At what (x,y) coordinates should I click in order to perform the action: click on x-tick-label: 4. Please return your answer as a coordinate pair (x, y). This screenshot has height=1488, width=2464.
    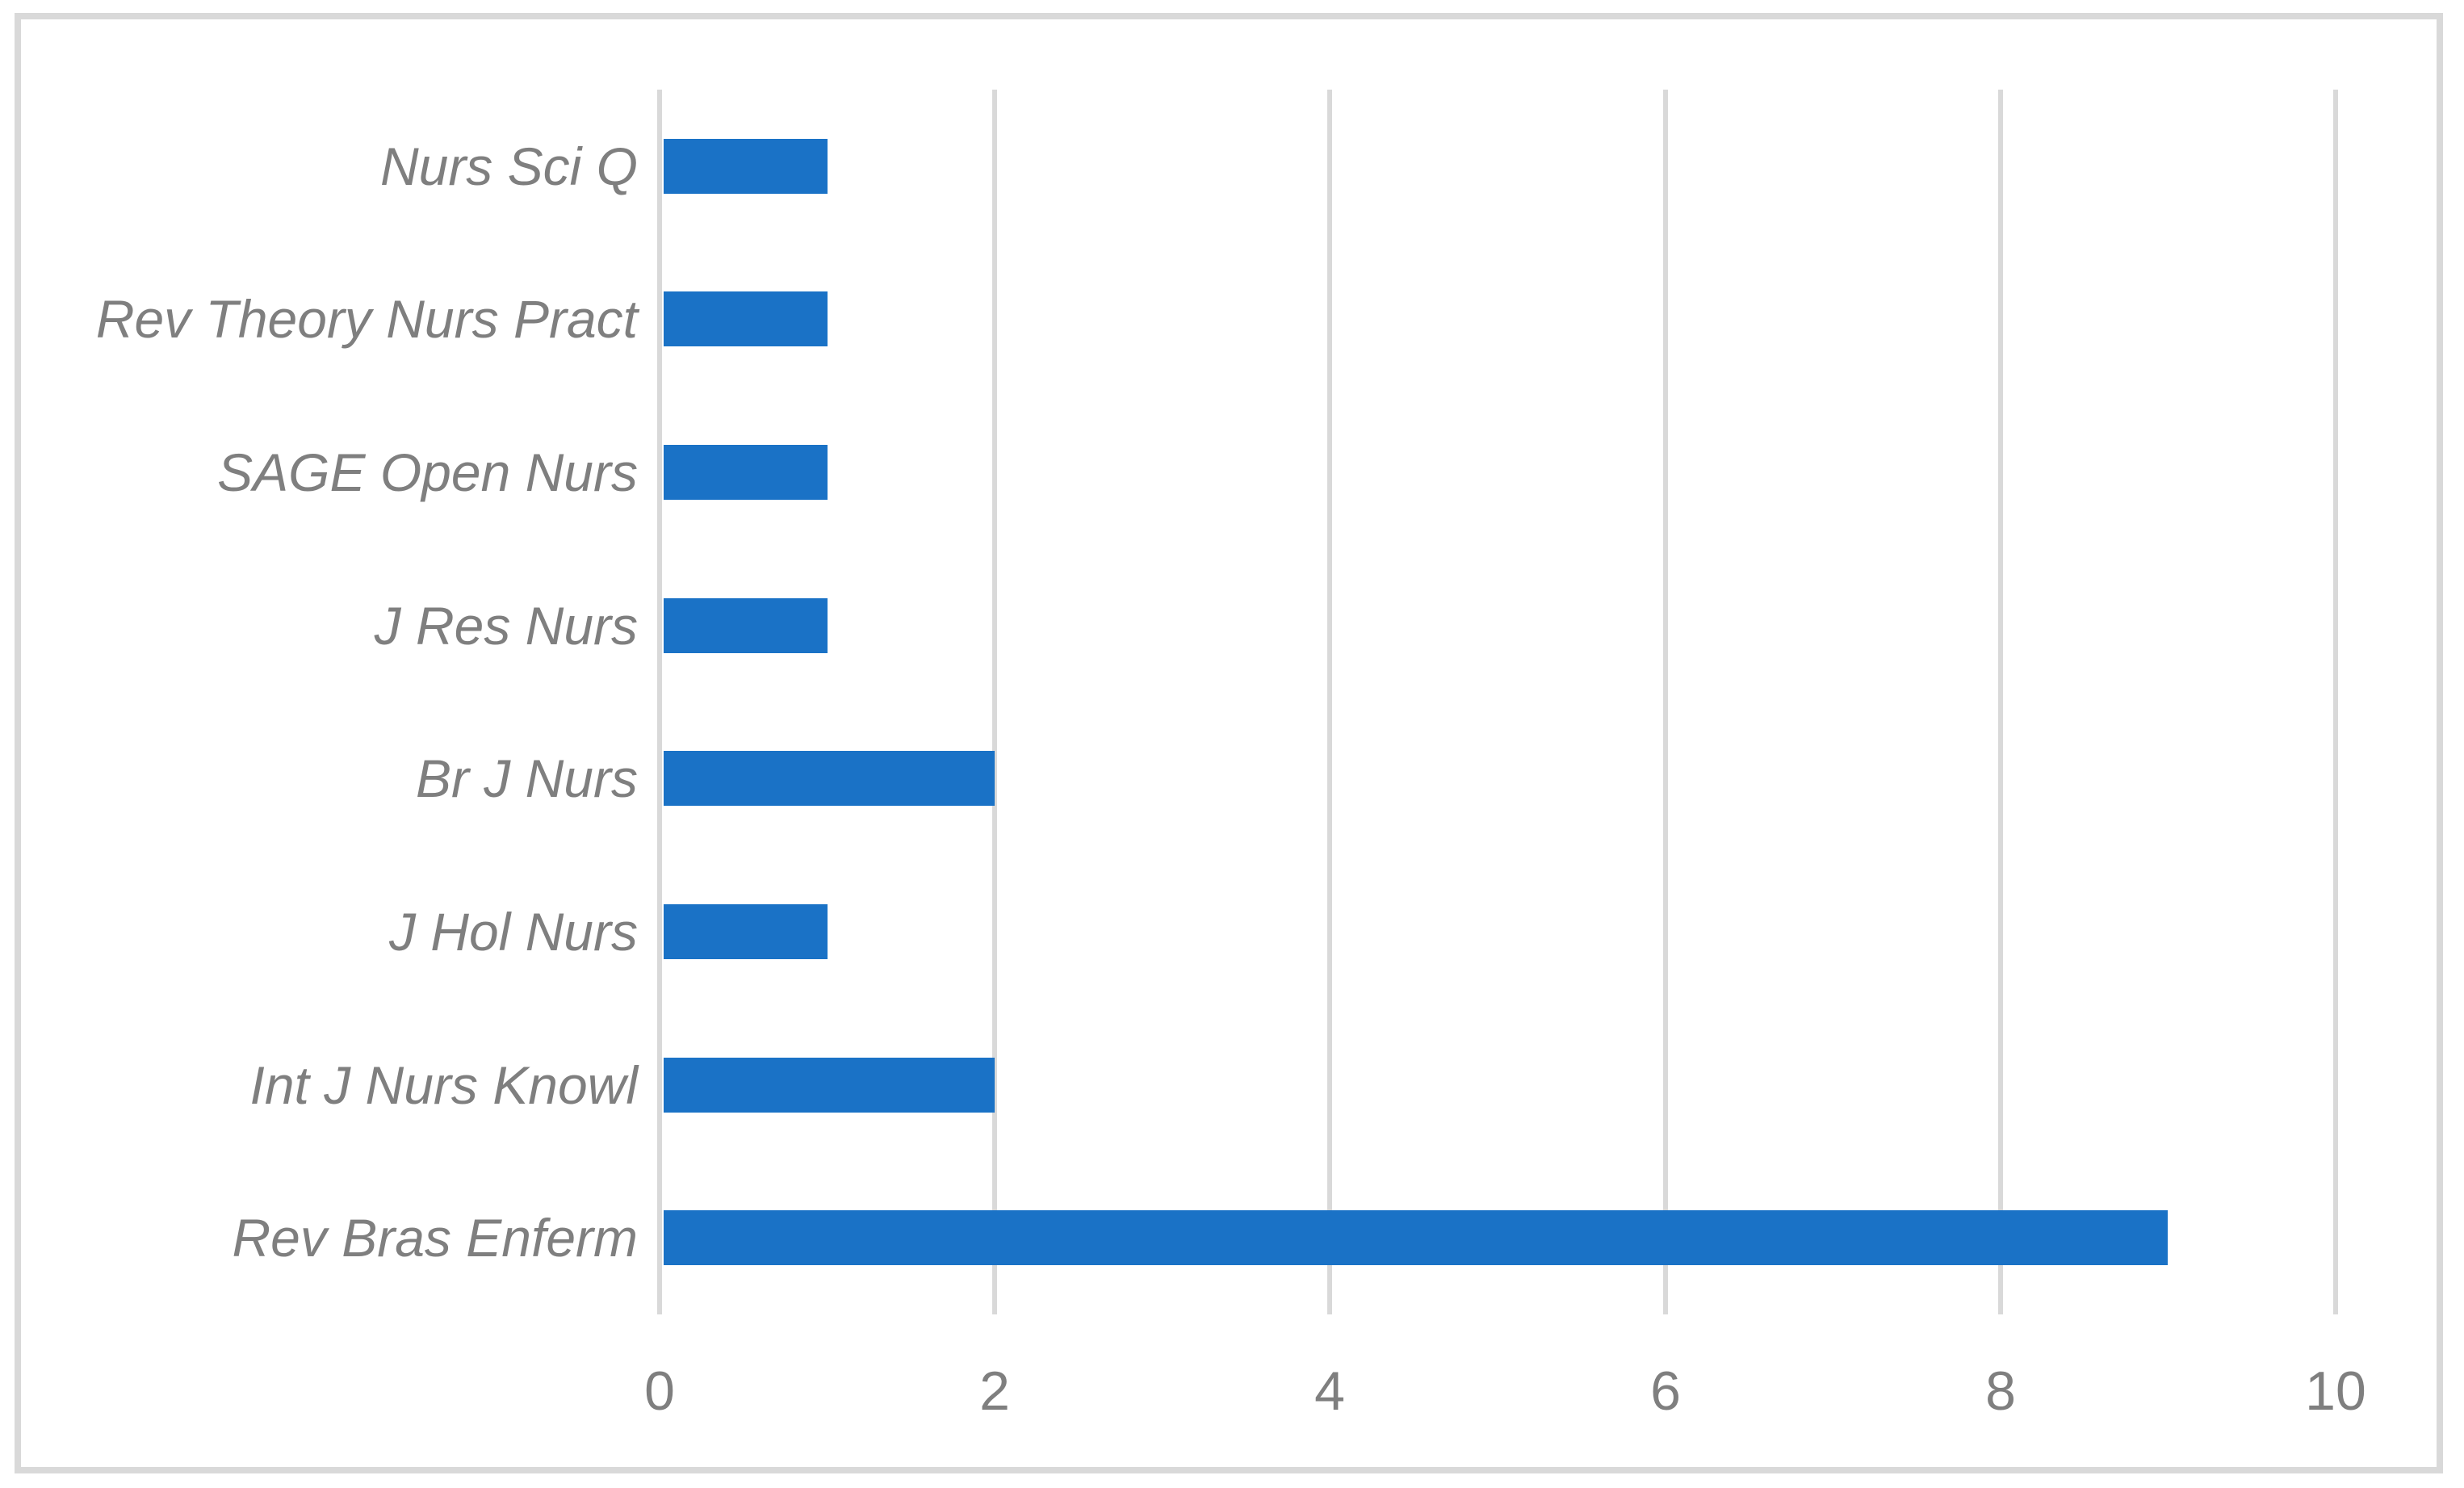
    Looking at the image, I should click on (1329, 1391).